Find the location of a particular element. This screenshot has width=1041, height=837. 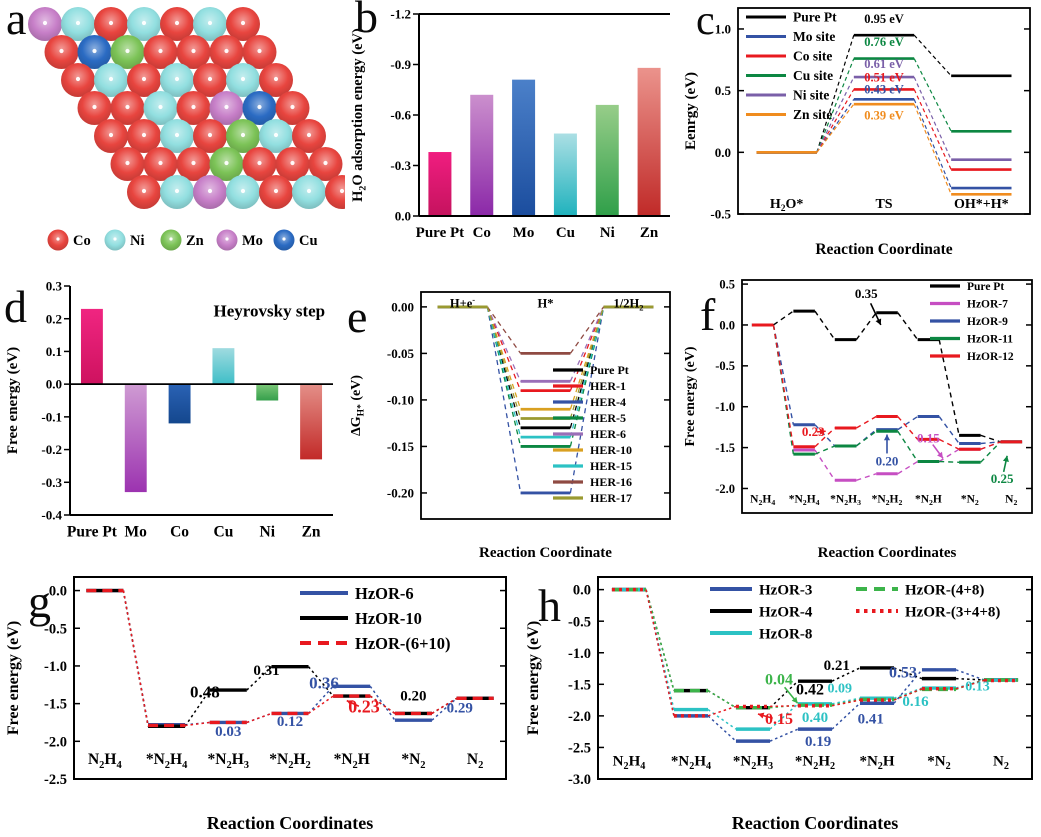

svg-text: 0.61 eV is located at coordinates (884, 64).